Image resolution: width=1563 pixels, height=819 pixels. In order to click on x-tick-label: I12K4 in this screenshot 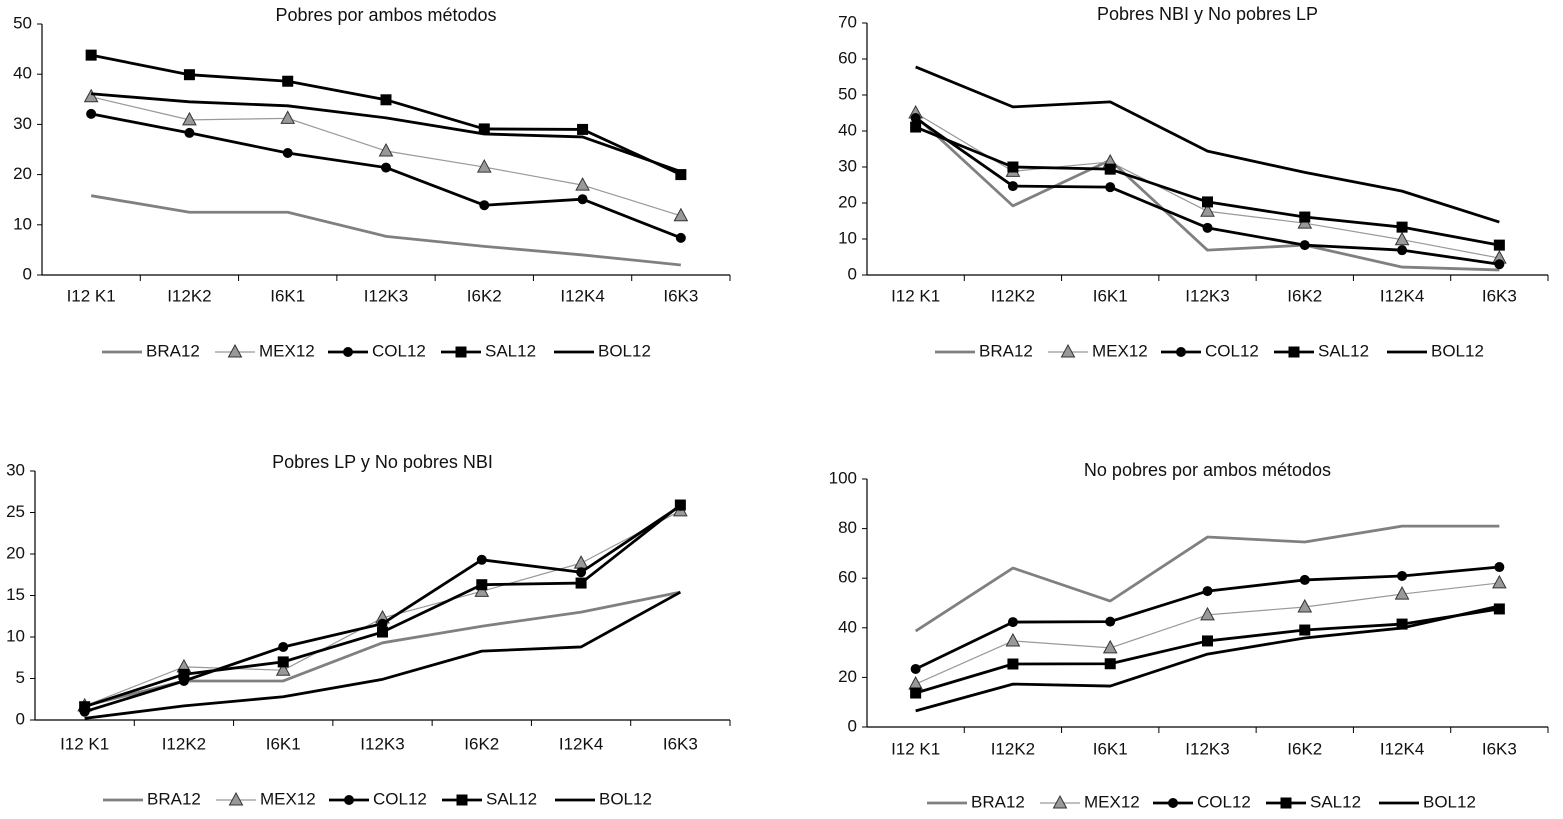, I will do `click(582, 295)`.